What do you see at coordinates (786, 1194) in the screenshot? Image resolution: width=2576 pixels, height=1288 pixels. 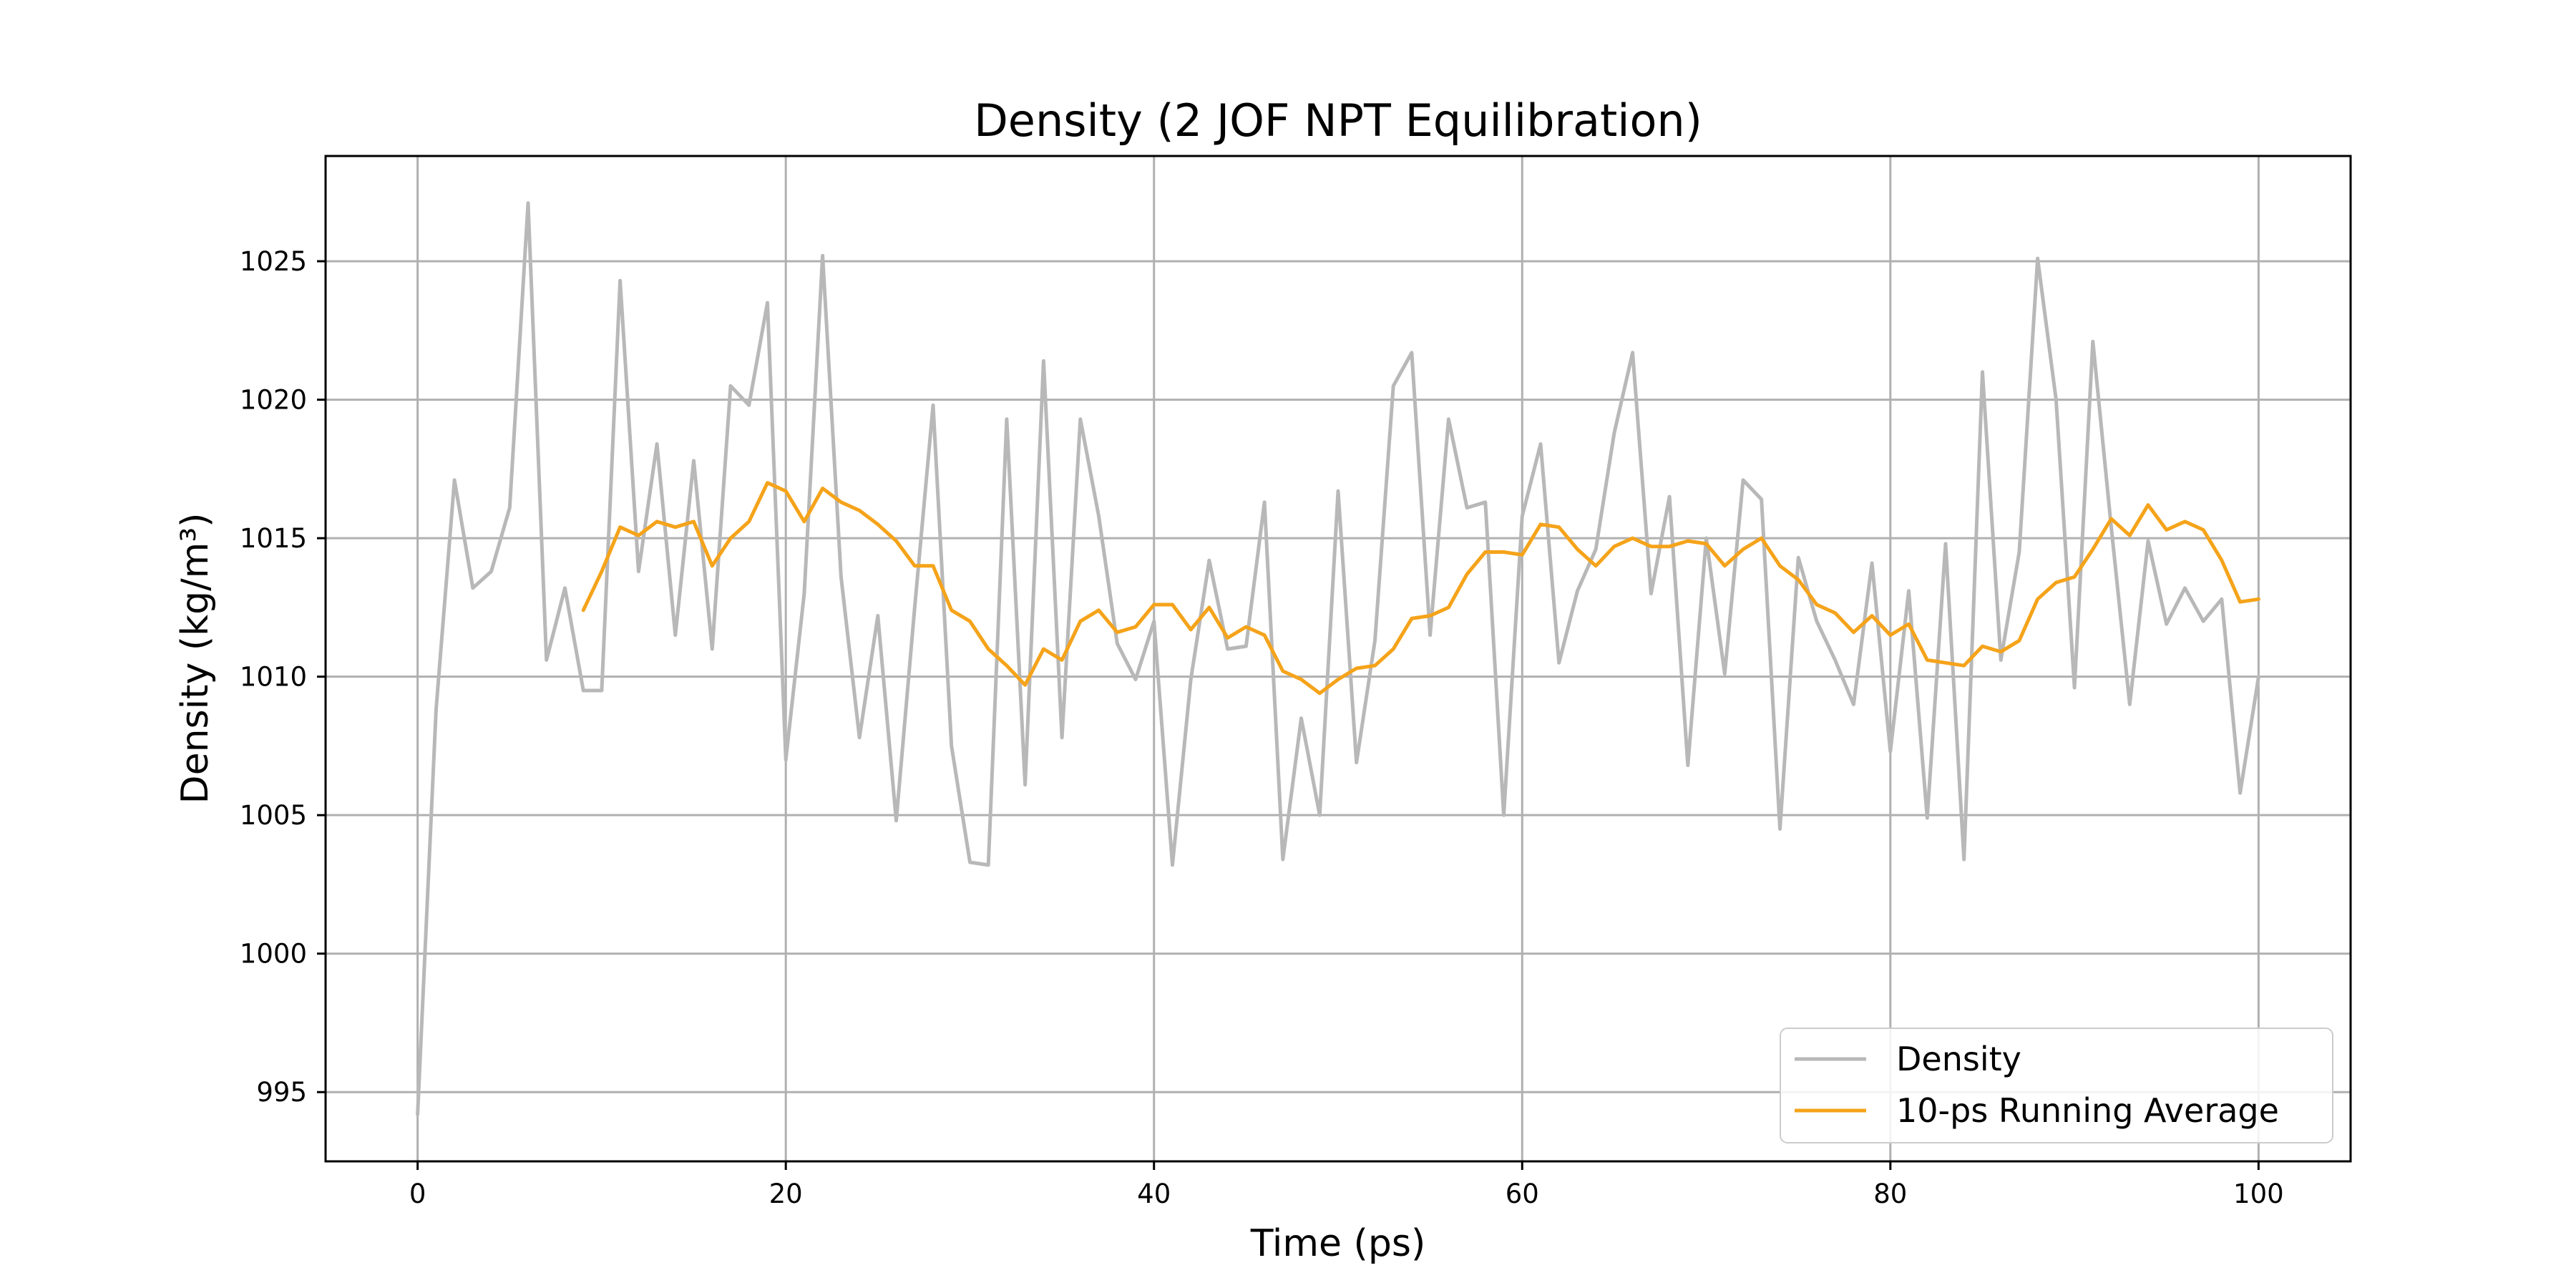 I see `x-tick-label: 20` at bounding box center [786, 1194].